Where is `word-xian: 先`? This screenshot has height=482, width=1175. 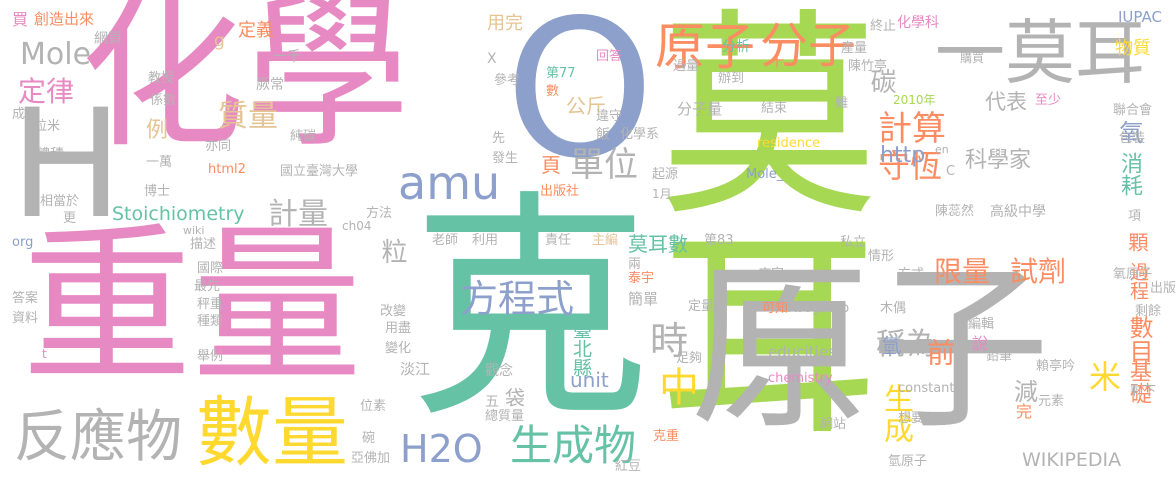 word-xian: 先 is located at coordinates (499, 138).